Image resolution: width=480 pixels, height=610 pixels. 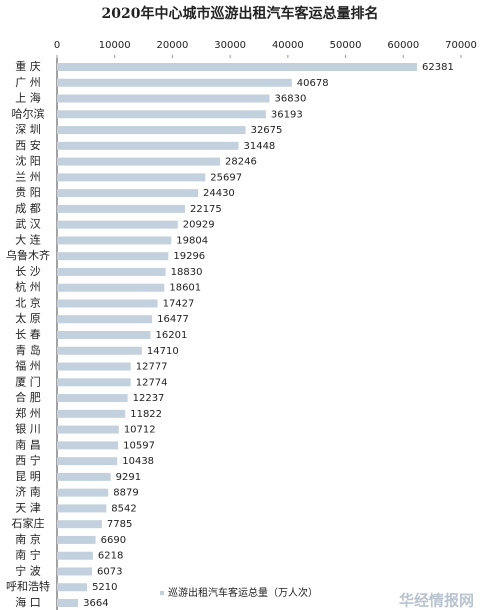 I want to click on category-label: 昆 明, so click(x=28, y=476).